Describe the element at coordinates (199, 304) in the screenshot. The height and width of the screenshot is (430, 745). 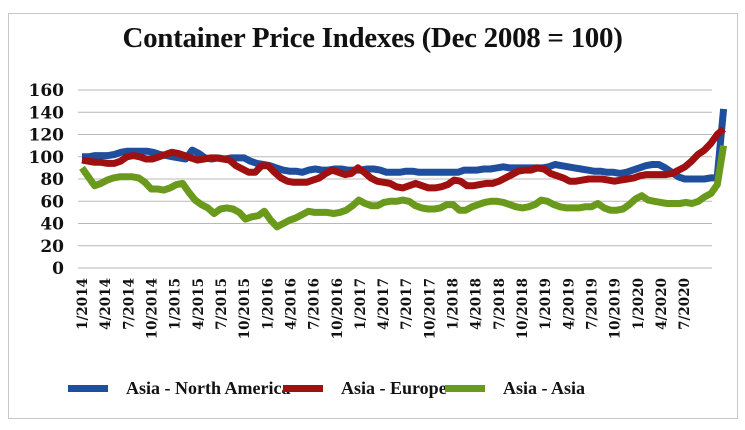
I see `x-tick-label: 4/2015` at that location.